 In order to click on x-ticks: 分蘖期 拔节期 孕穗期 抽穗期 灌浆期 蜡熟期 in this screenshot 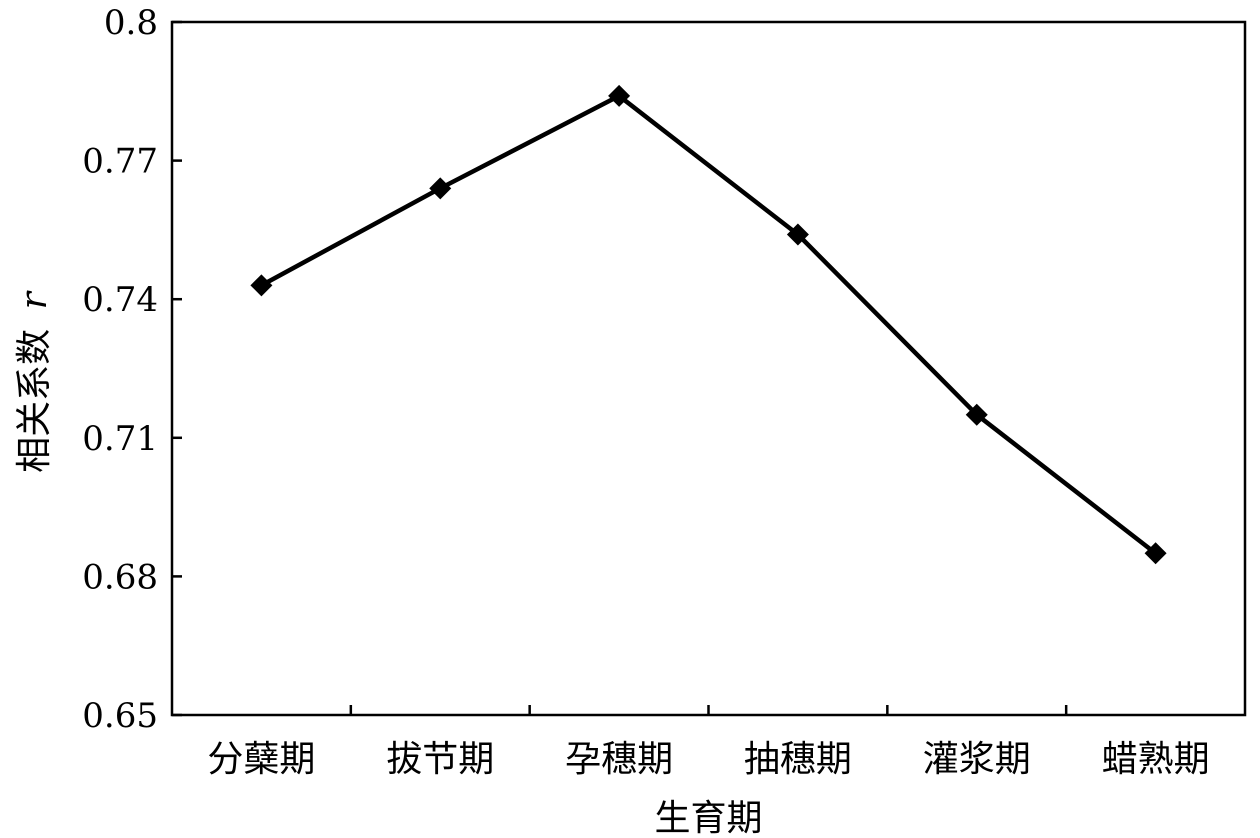, I will do `click(708, 742)`.